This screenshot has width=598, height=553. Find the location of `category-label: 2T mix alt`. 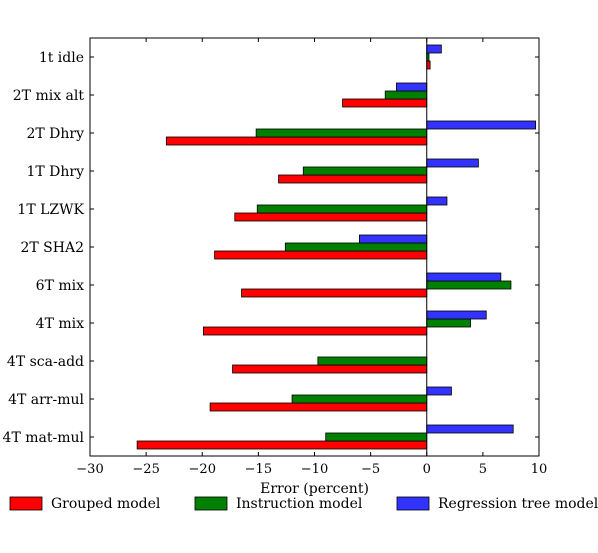

category-label: 2T mix alt is located at coordinates (49, 96).